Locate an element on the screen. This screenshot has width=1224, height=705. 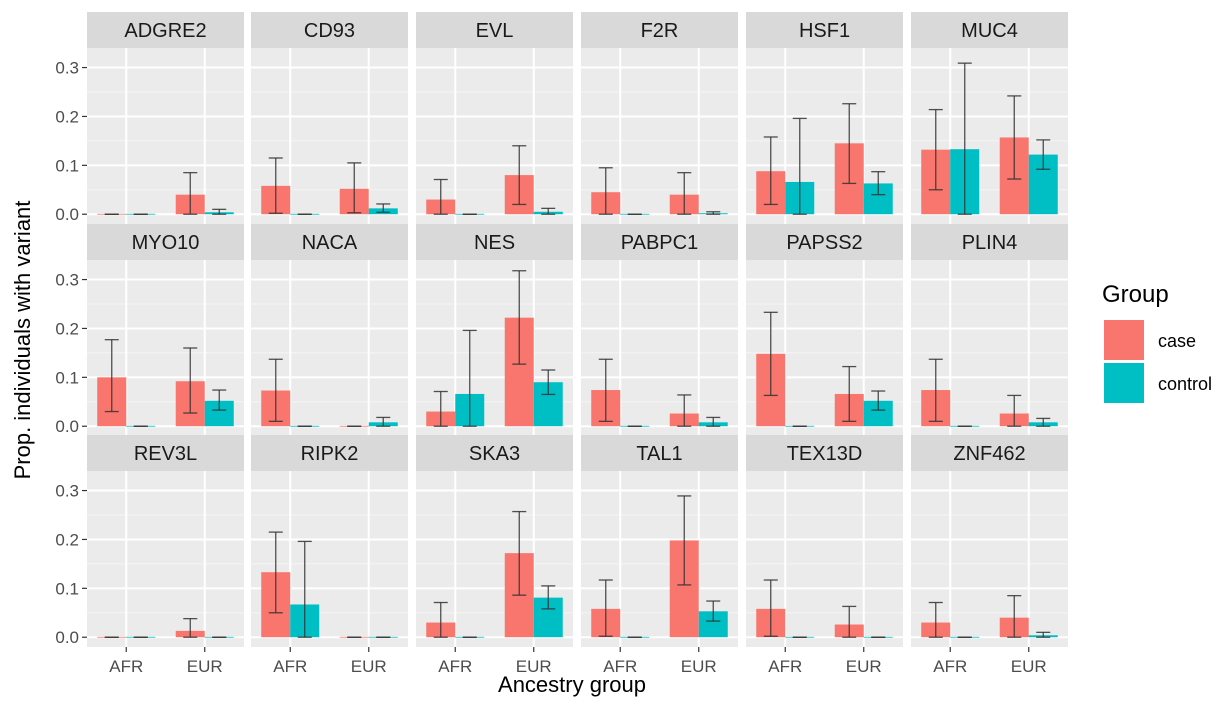
facet-title: PAPSS2 is located at coordinates (824, 243).